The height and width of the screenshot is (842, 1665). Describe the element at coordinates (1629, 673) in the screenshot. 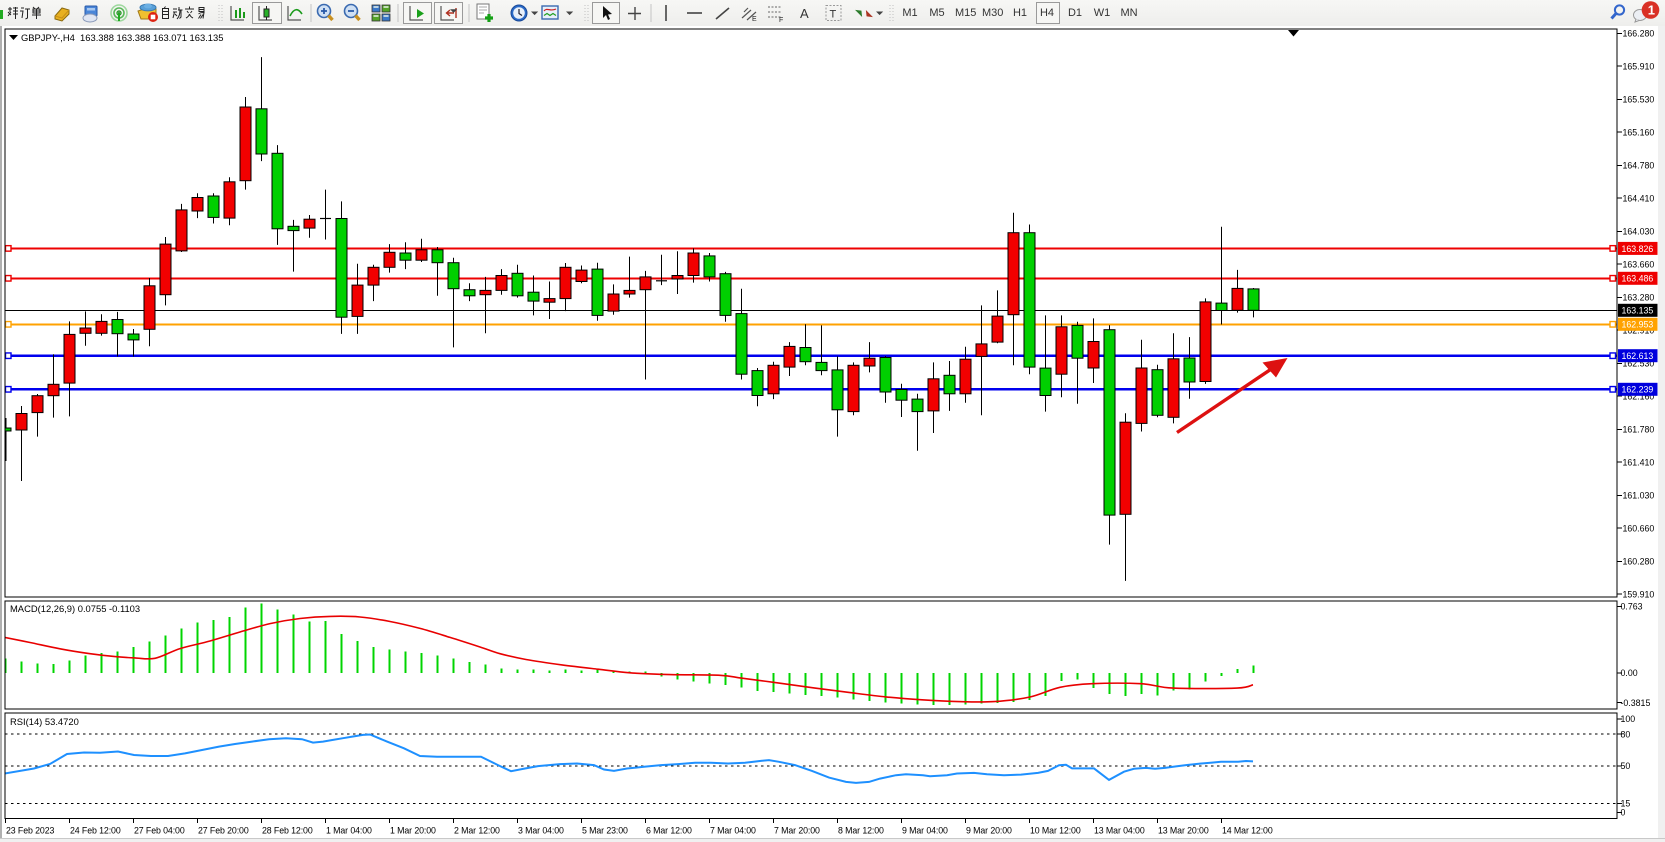

I see `svg-text: 0.00` at that location.